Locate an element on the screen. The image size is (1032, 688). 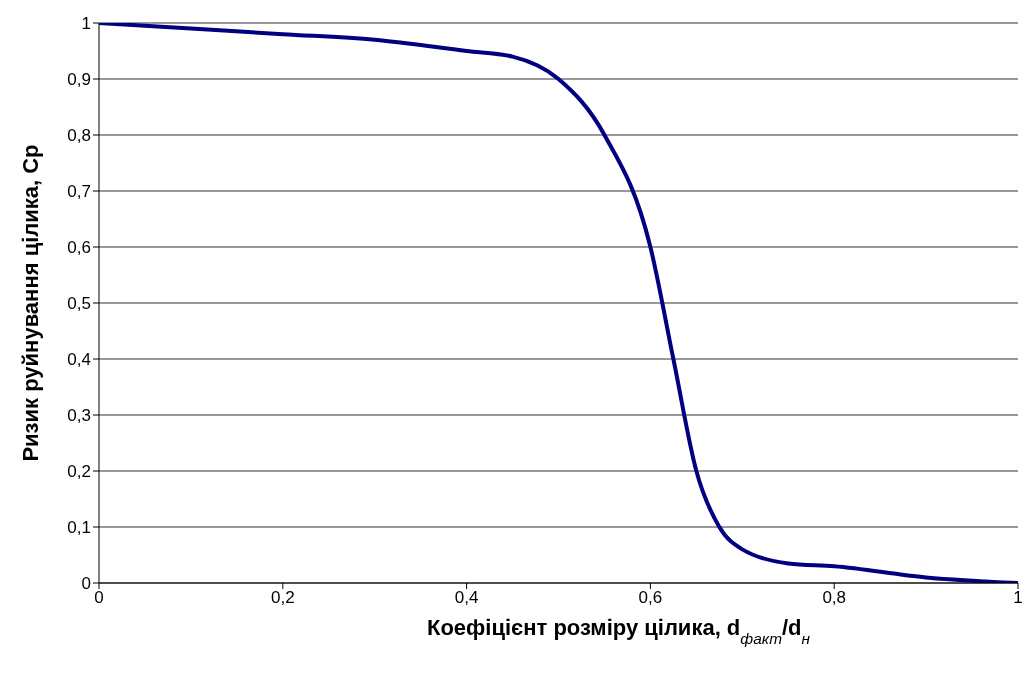
y-tick-label: 0 is located at coordinates (86, 584).